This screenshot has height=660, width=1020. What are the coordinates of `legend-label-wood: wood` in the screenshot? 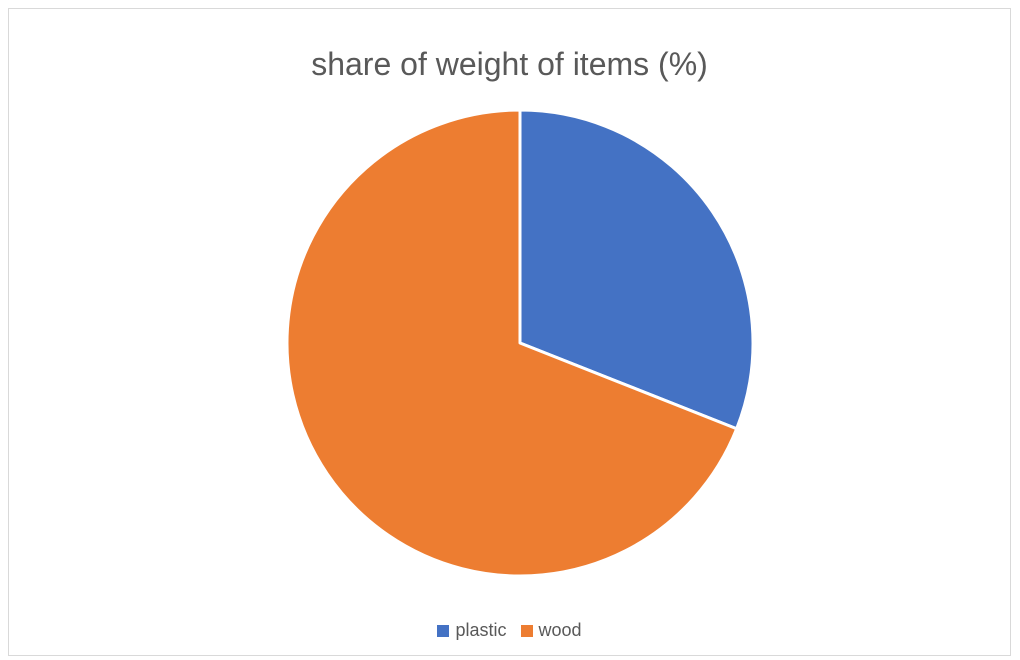 It's located at (560, 630).